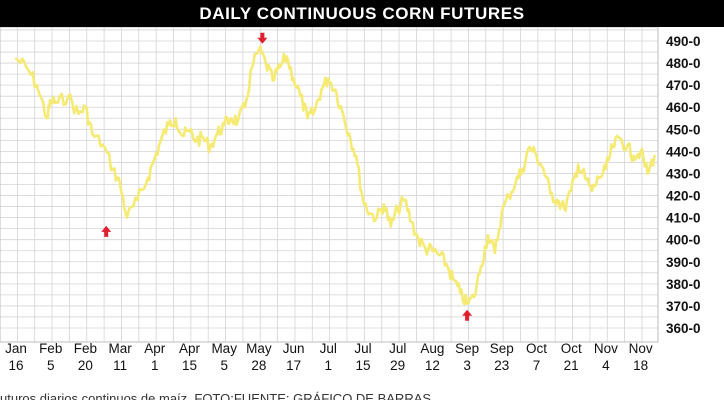 The height and width of the screenshot is (400, 724). I want to click on y-tick-label: 420-0, so click(683, 196).